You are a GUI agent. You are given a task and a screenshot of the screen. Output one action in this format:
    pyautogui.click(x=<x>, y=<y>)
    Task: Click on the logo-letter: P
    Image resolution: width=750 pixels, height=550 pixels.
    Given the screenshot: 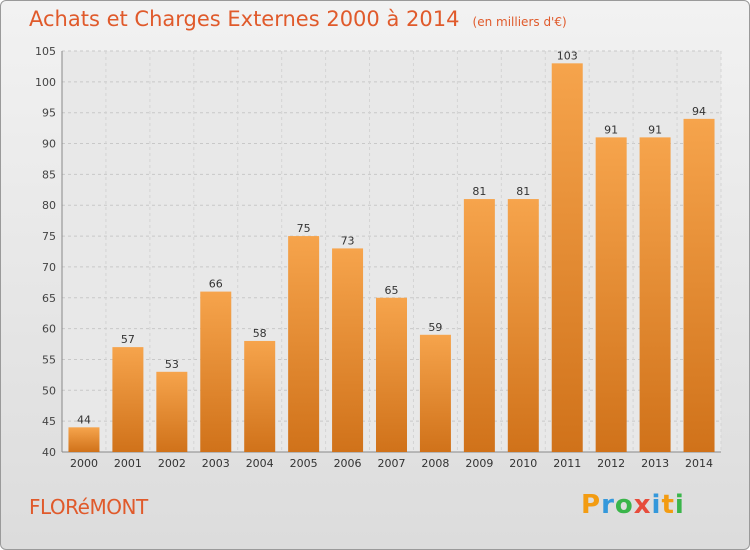 What is the action you would take?
    pyautogui.click(x=591, y=505)
    